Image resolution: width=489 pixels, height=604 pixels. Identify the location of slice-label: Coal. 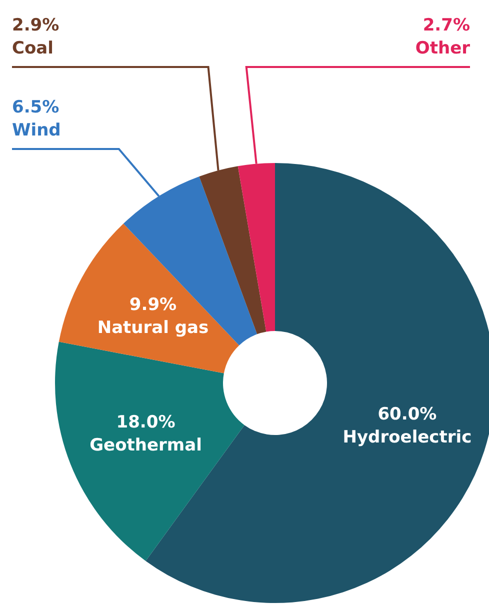
(33, 48).